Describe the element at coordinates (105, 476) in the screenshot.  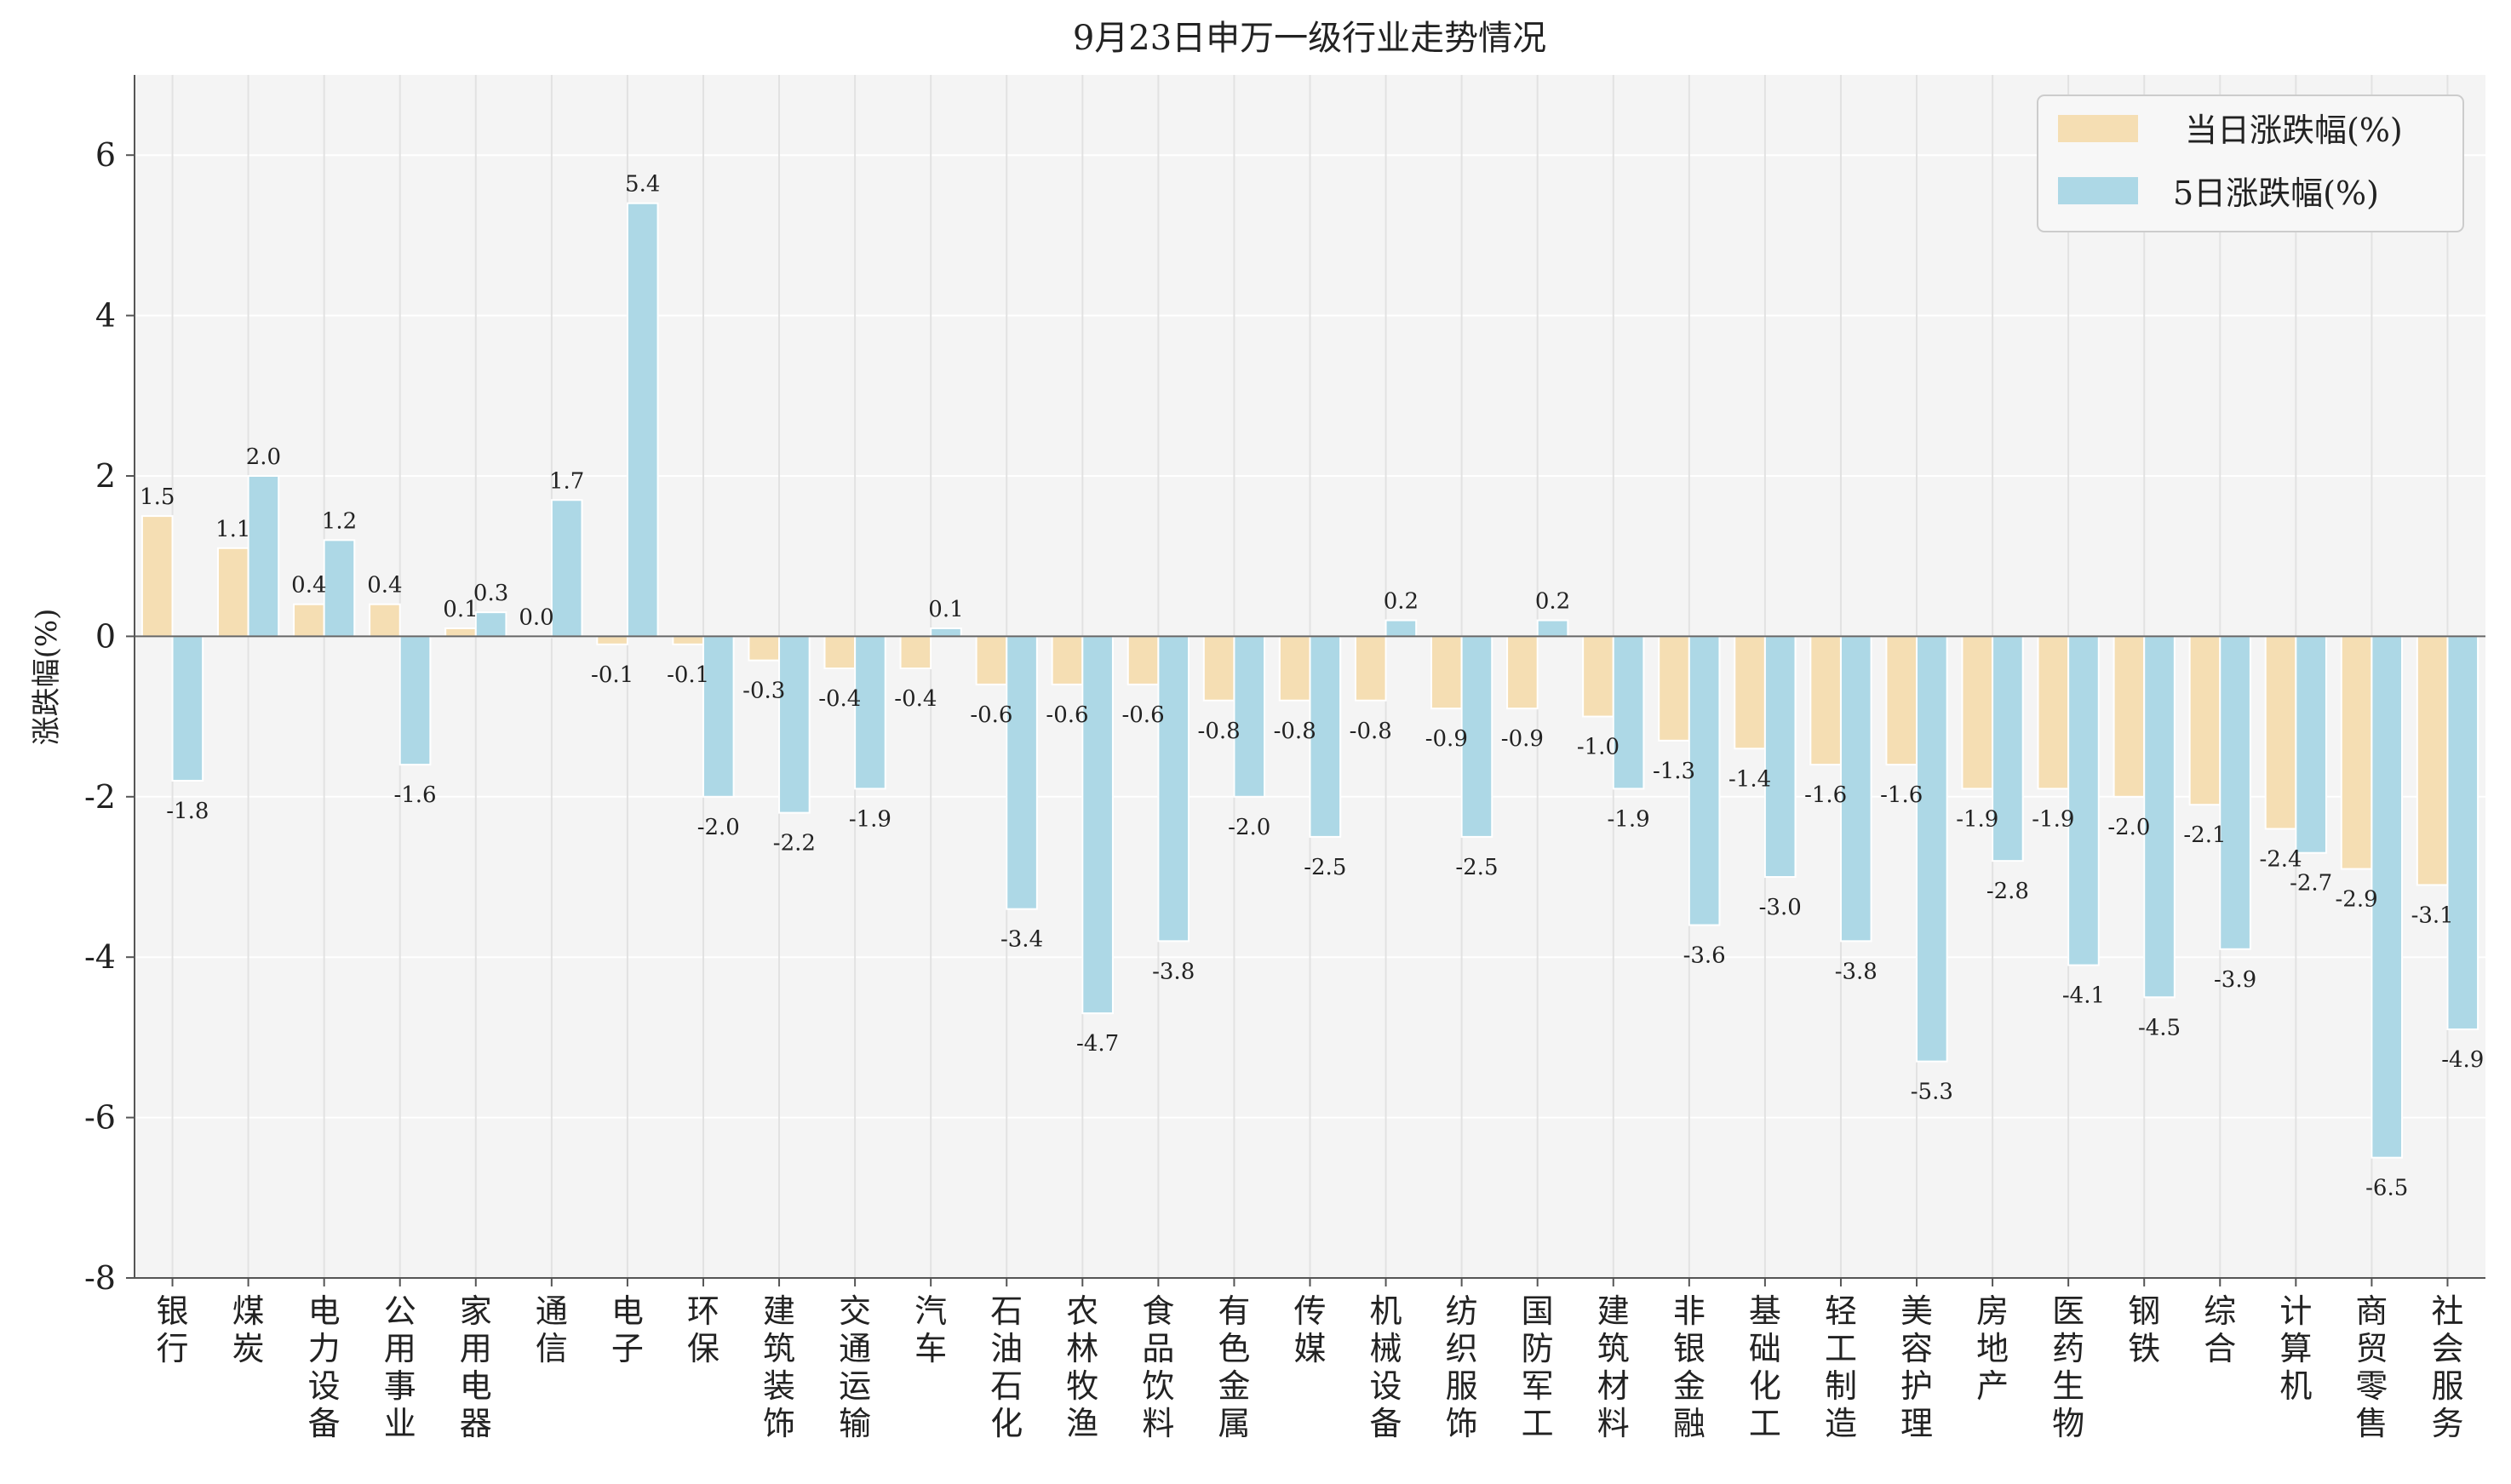
I see `y-tick-label: 2` at that location.